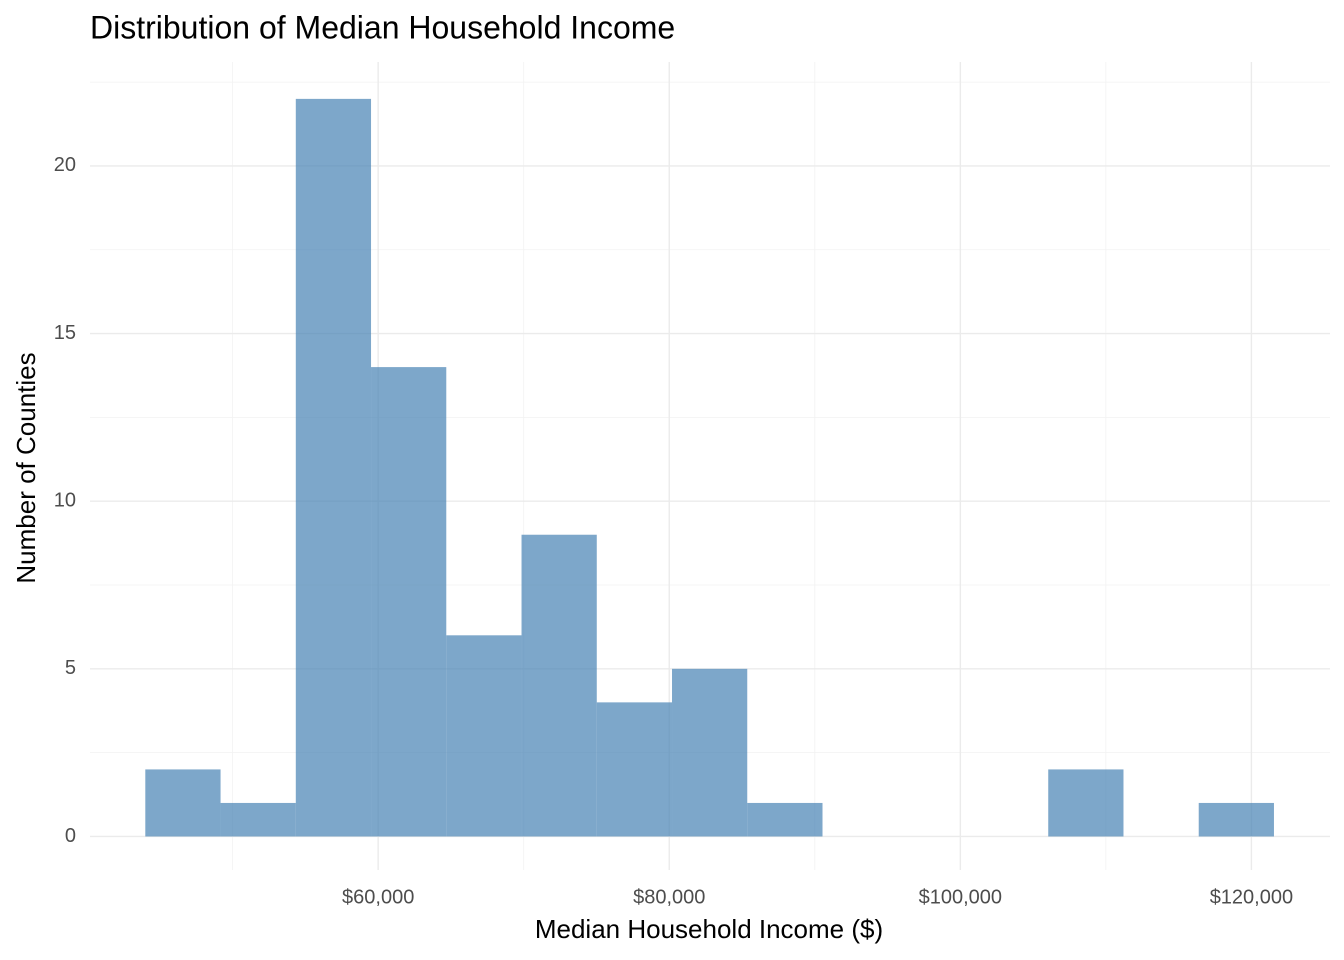 The width and height of the screenshot is (1344, 960). What do you see at coordinates (382, 27) in the screenshot?
I see `chart-title: Distribution of Median Household Income` at bounding box center [382, 27].